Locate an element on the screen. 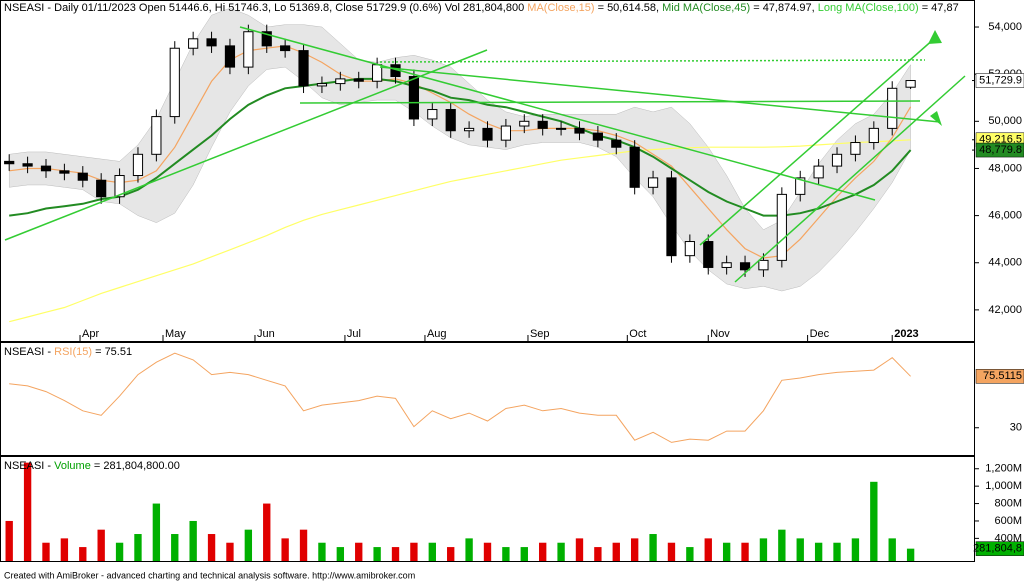 The height and width of the screenshot is (583, 1024). y-tick-label: 50,000 is located at coordinates (1005, 121).